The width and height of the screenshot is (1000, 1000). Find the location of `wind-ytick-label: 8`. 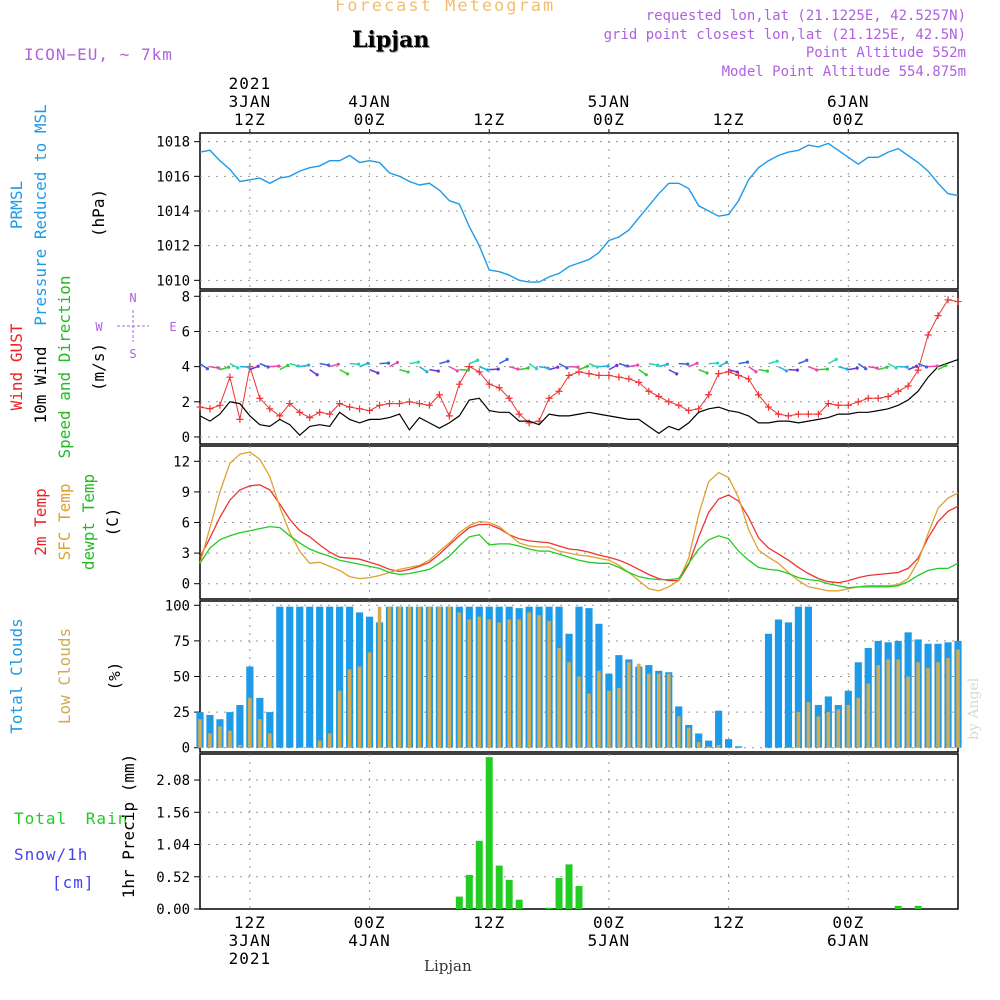

wind-ytick-label: 8 is located at coordinates (186, 297).